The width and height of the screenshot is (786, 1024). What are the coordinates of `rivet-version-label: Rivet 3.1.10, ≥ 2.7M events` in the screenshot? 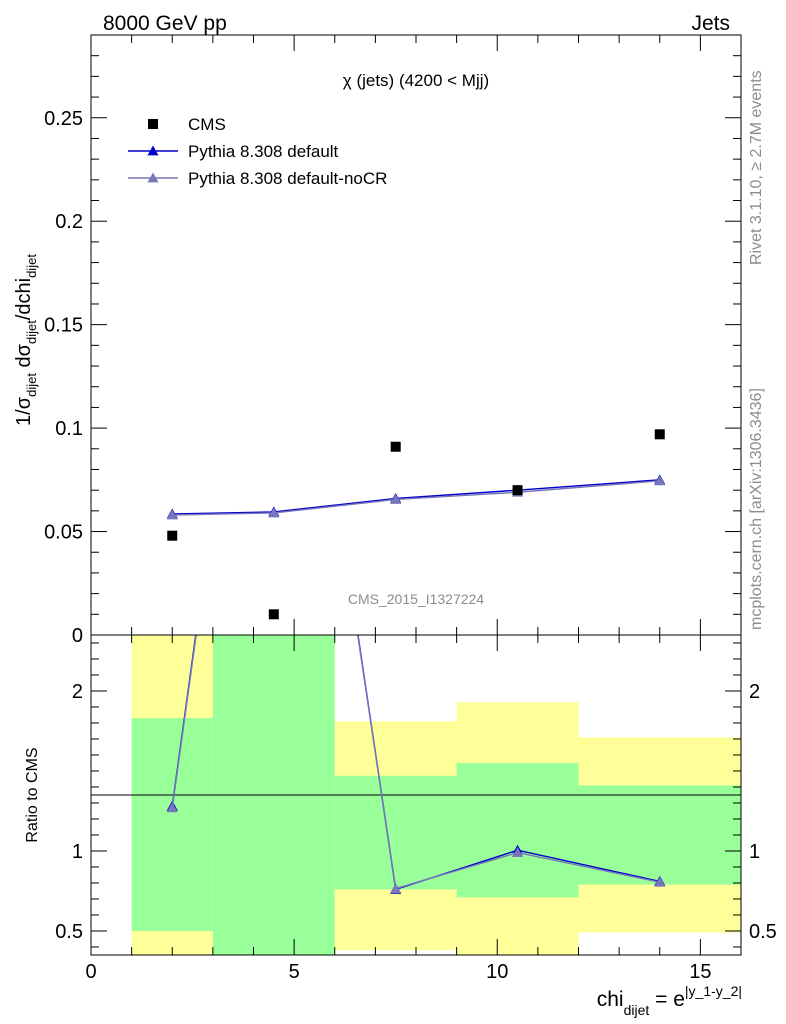 It's located at (756, 167).